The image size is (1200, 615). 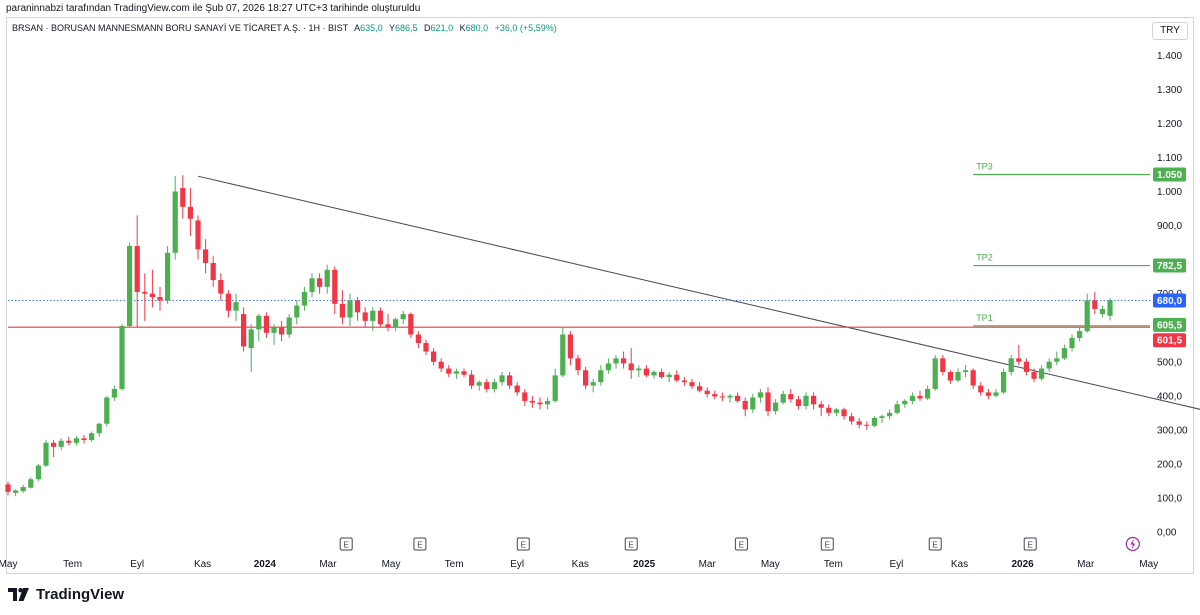 I want to click on y-tick-label: 400,0, so click(x=1169, y=396).